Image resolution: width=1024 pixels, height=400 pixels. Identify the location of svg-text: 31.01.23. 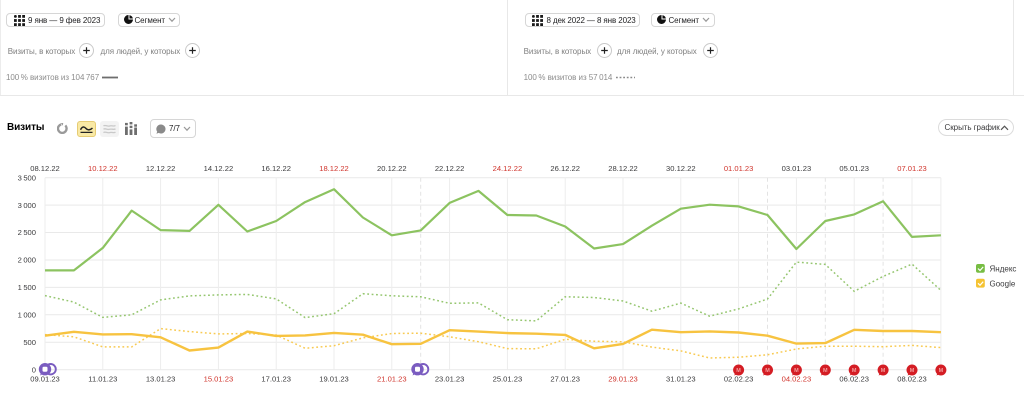
(681, 379).